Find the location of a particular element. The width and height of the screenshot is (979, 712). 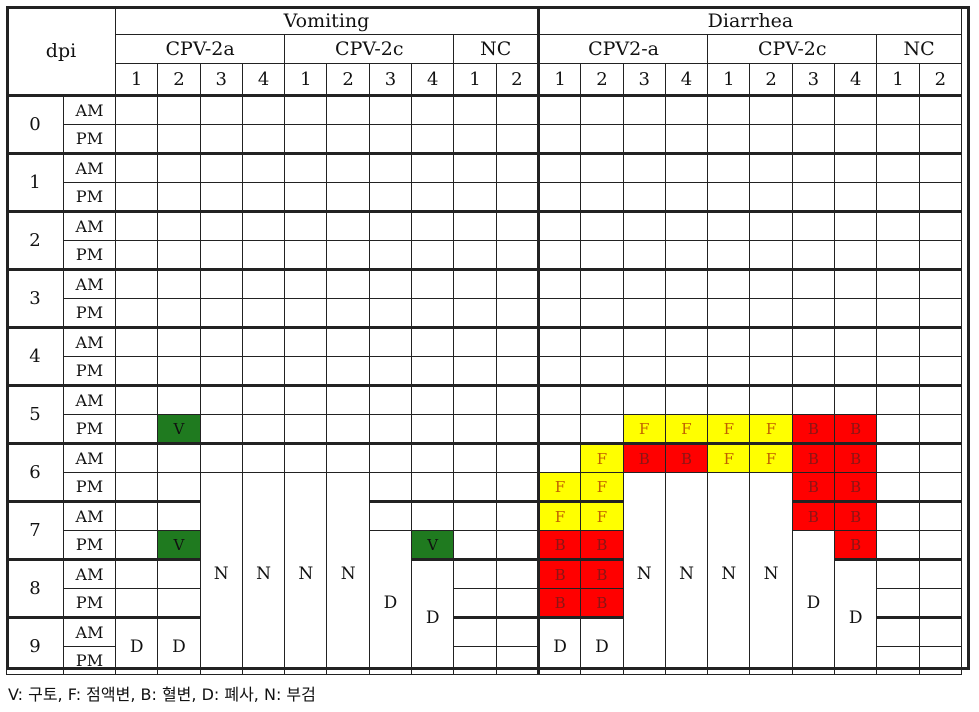

group-header: Vomiting is located at coordinates (327, 20).